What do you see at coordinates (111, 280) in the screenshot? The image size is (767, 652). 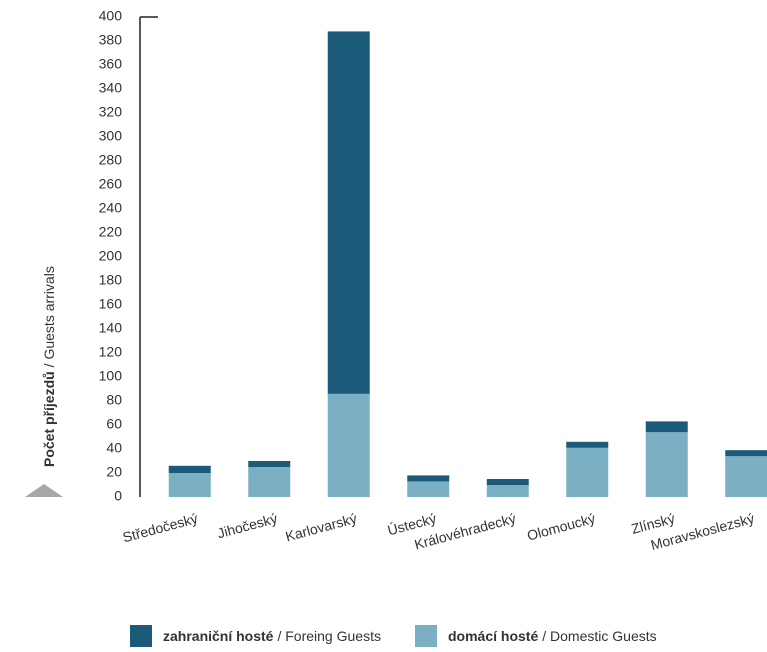 I see `y-tick-label: 180` at bounding box center [111, 280].